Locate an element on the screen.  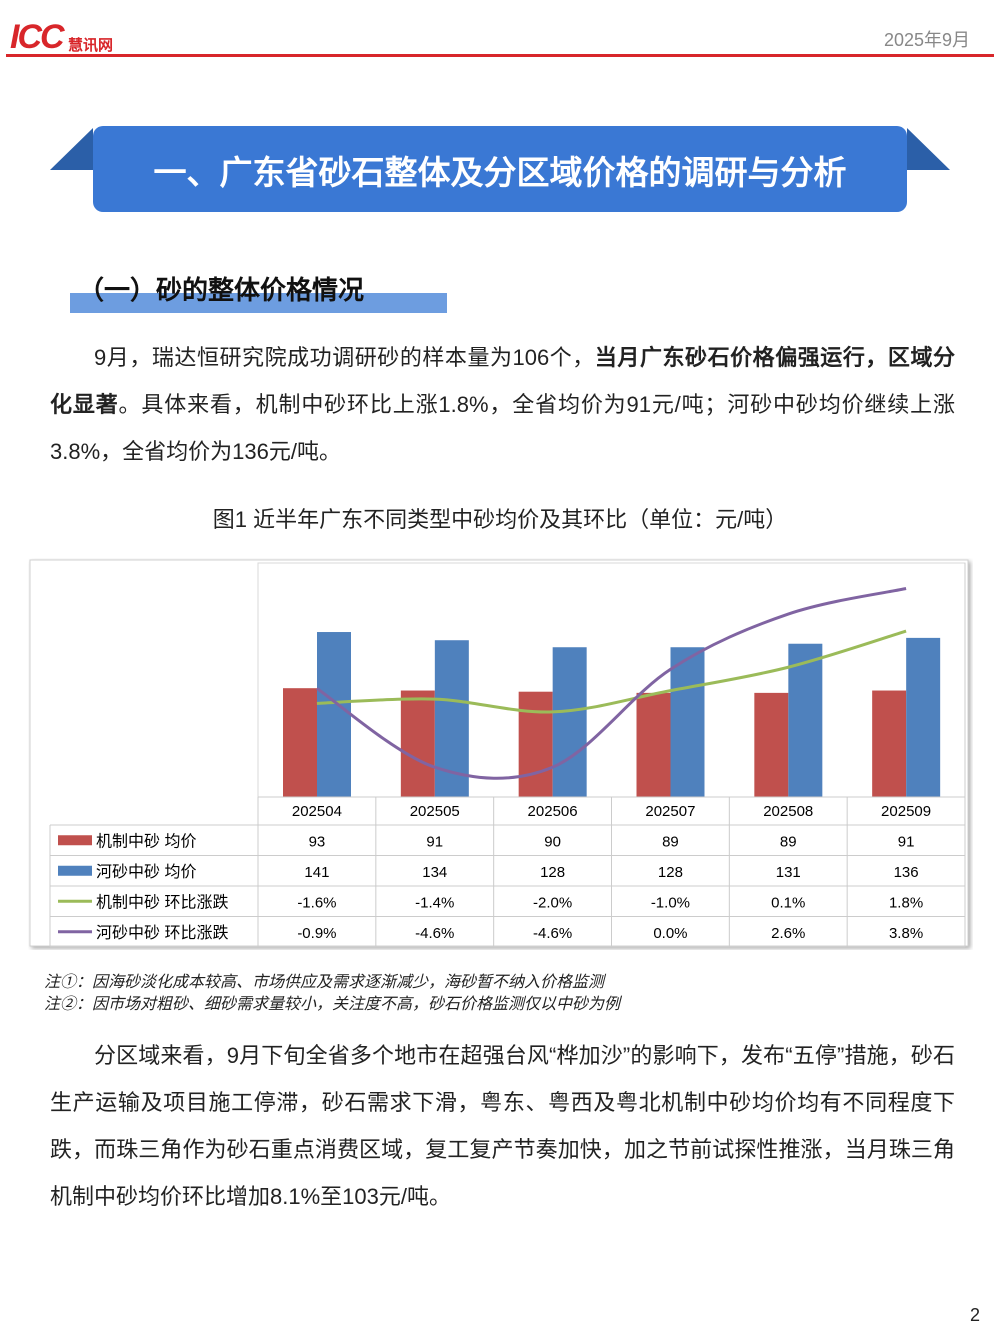
page-number: 2 is located at coordinates (975, 1315).